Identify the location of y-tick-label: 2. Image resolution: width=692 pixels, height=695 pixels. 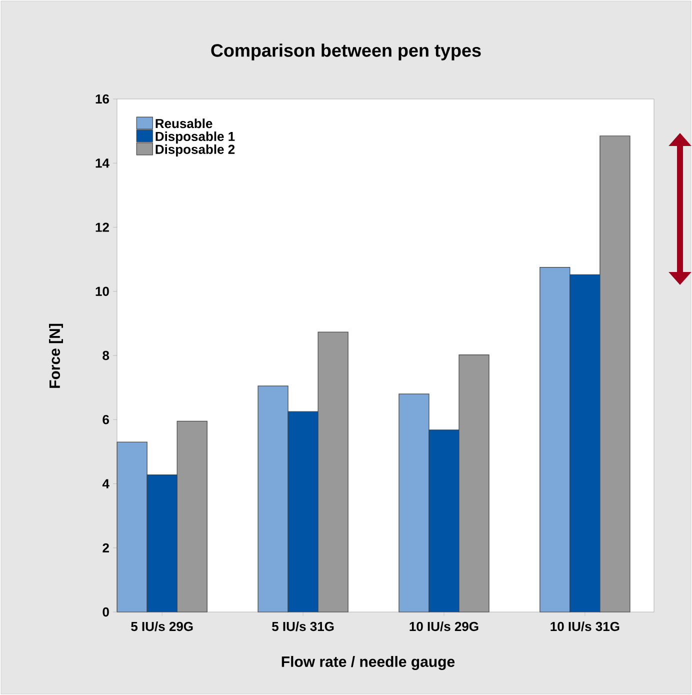
(105, 547).